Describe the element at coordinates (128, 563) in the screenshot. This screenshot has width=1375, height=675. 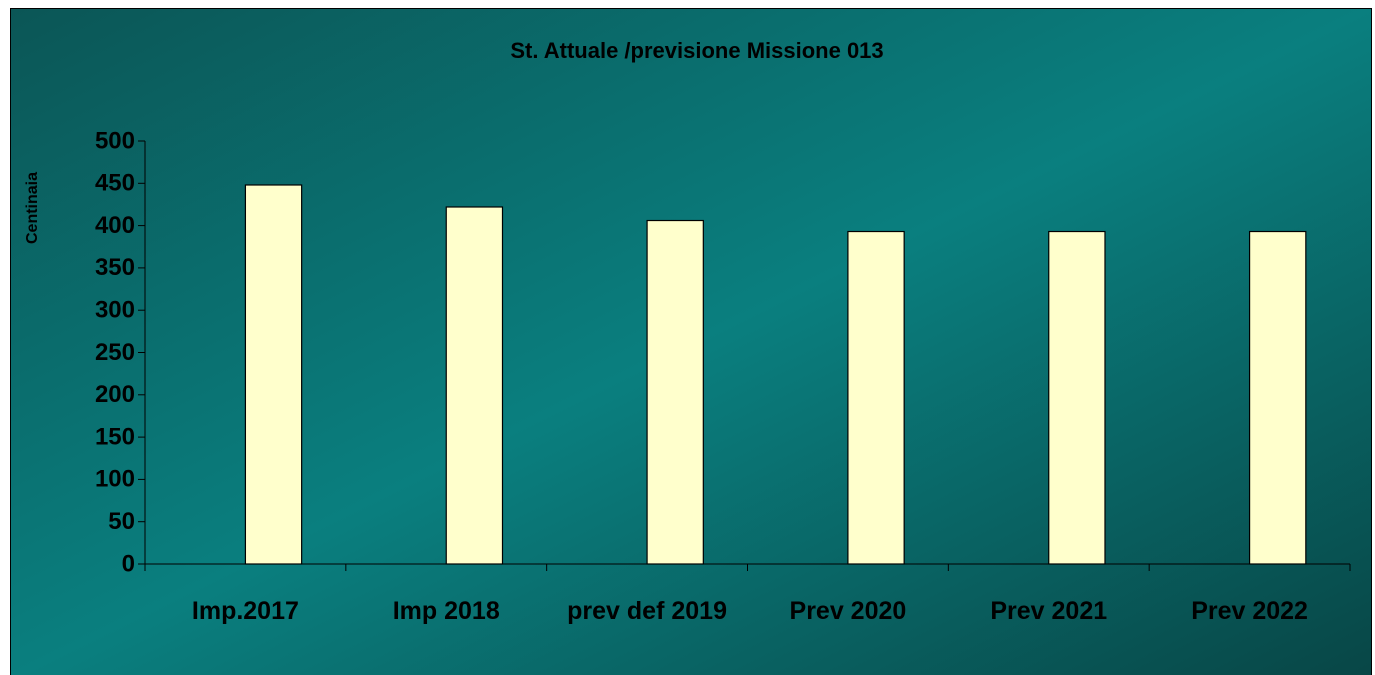
I see `y-tick-label: 0` at that location.